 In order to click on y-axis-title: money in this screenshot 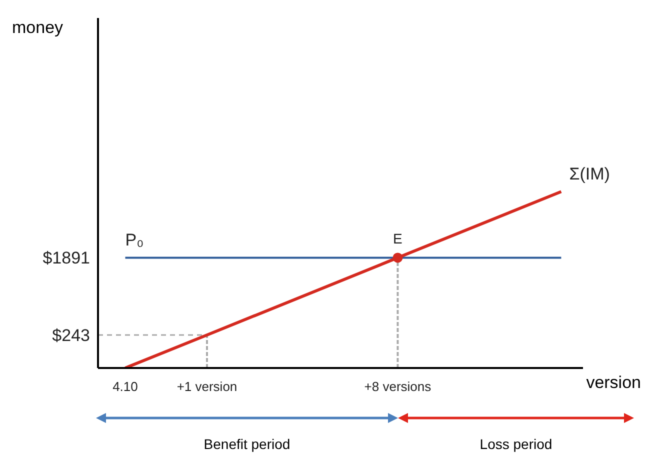, I will do `click(38, 28)`.